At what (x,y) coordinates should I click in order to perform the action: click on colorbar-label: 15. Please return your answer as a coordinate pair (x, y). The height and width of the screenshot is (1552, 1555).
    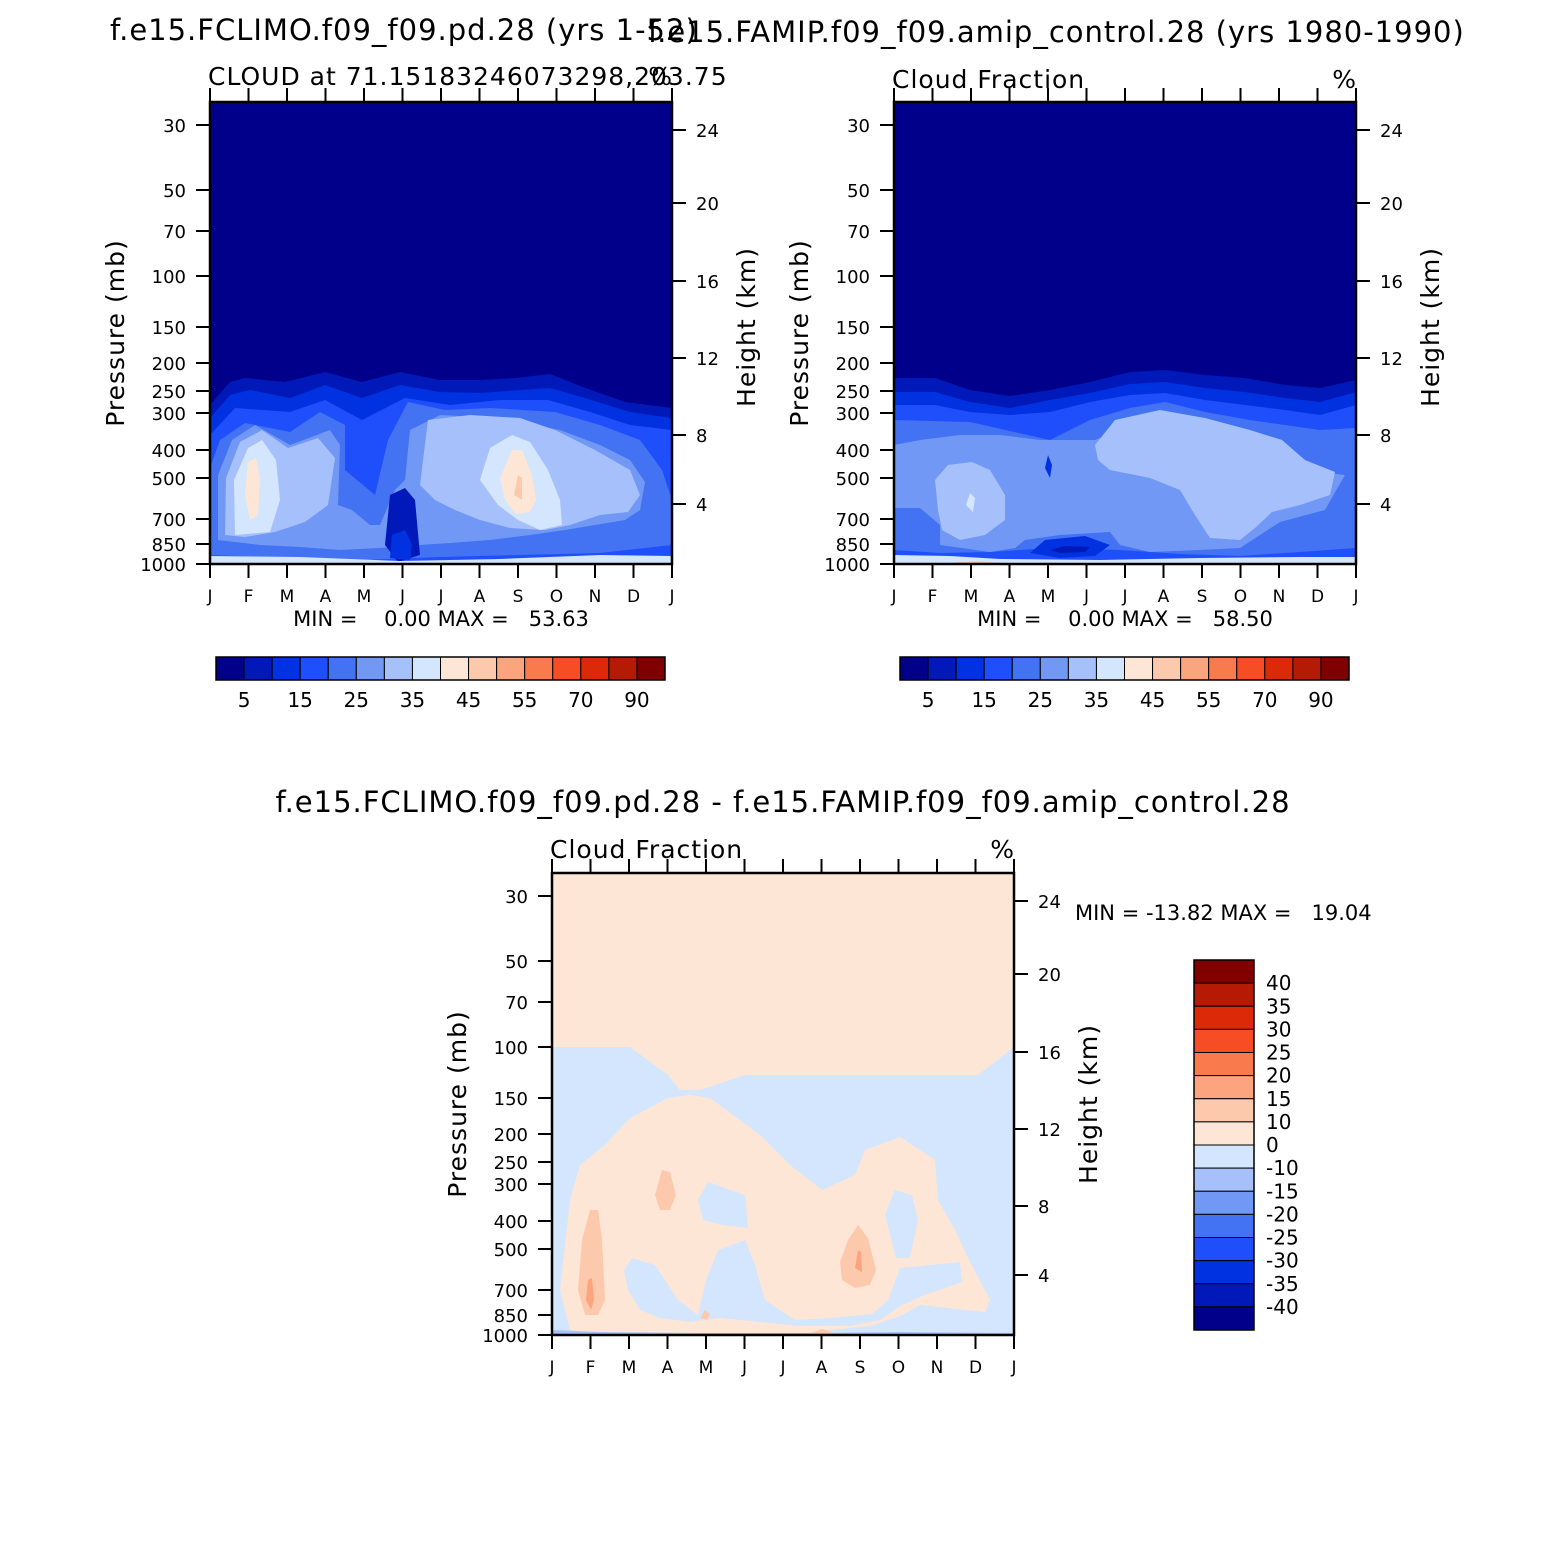
    Looking at the image, I should click on (1278, 1099).